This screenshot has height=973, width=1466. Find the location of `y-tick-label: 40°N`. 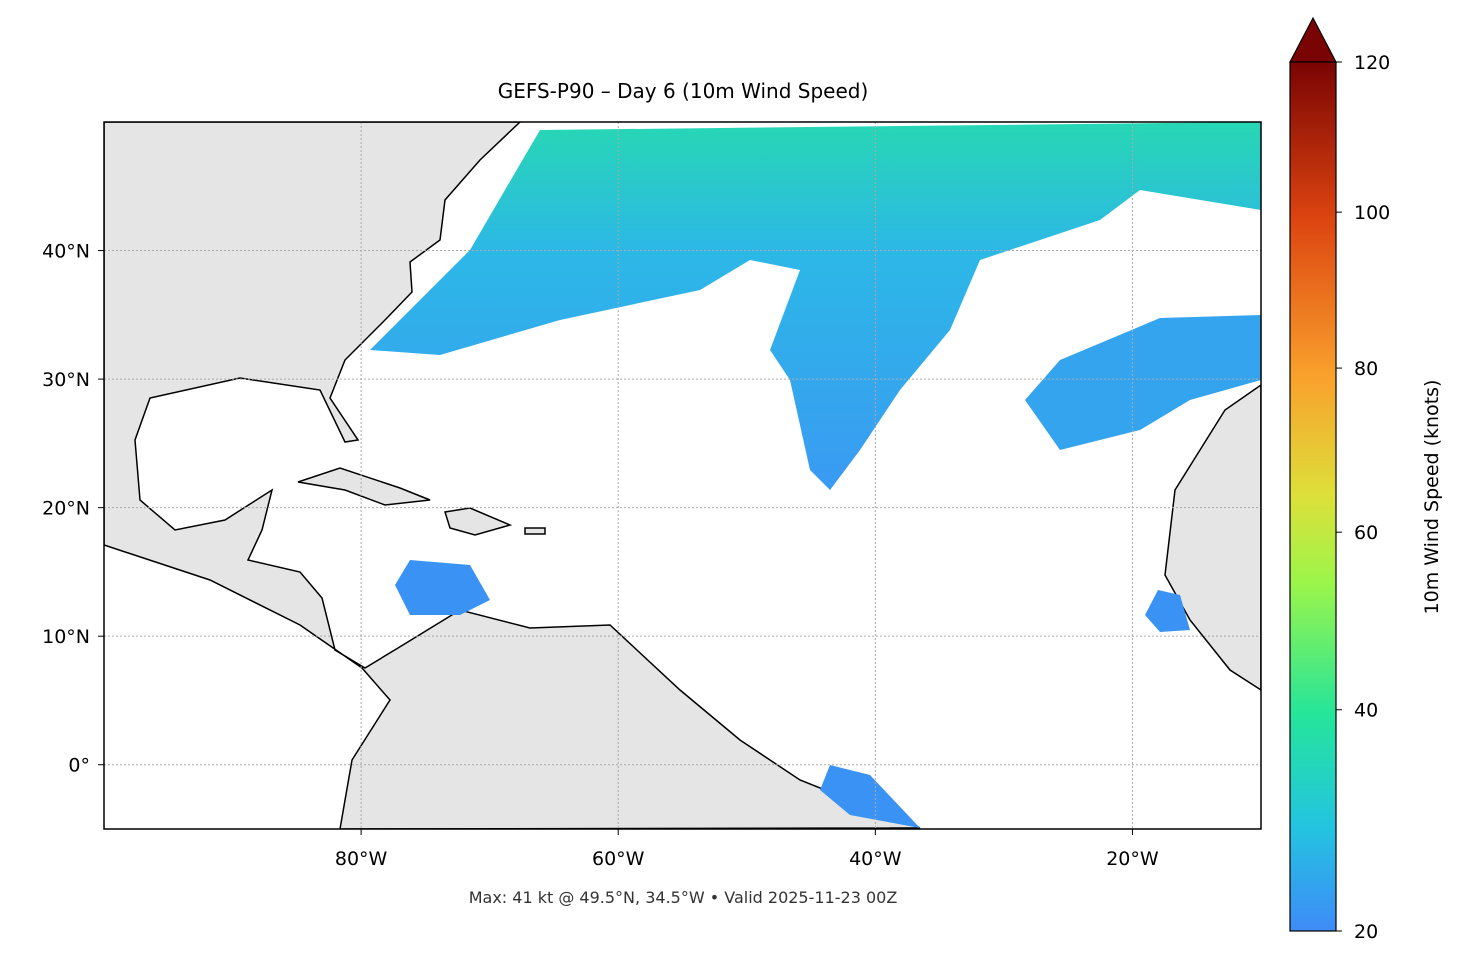

y-tick-label: 40°N is located at coordinates (66, 252).